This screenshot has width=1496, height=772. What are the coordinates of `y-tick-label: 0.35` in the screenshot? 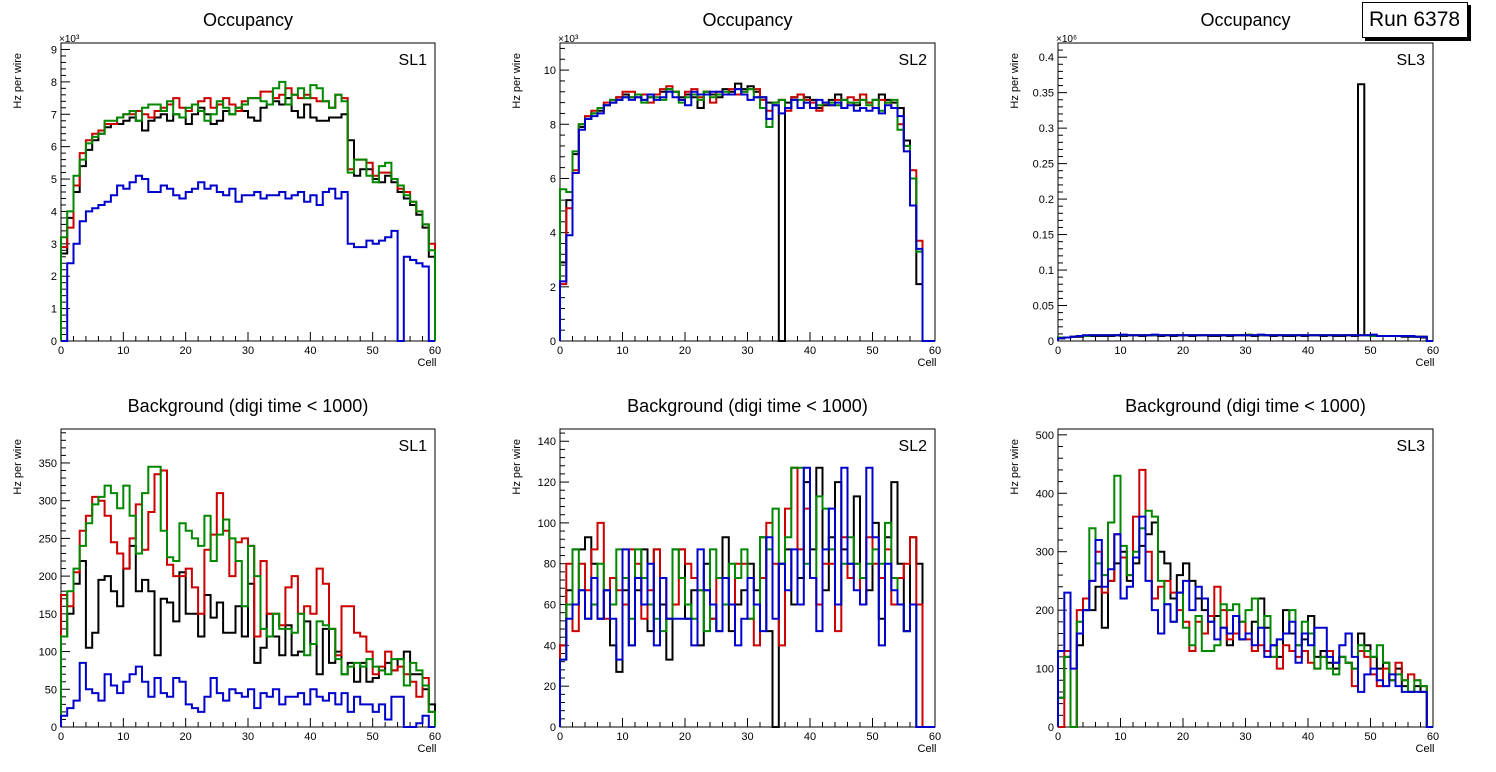 It's located at (1043, 94).